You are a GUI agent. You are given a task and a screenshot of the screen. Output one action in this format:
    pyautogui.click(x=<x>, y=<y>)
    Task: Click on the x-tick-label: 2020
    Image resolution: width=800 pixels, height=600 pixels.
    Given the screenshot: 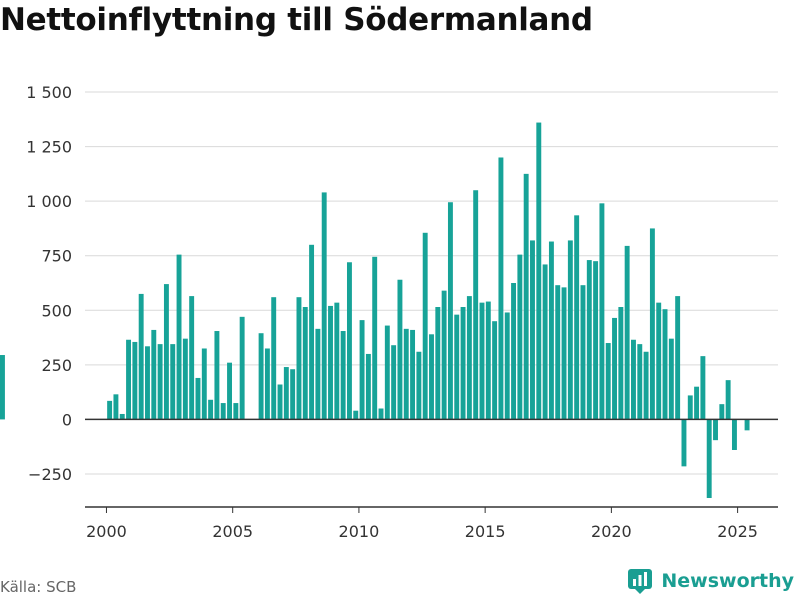 What is the action you would take?
    pyautogui.click(x=611, y=531)
    